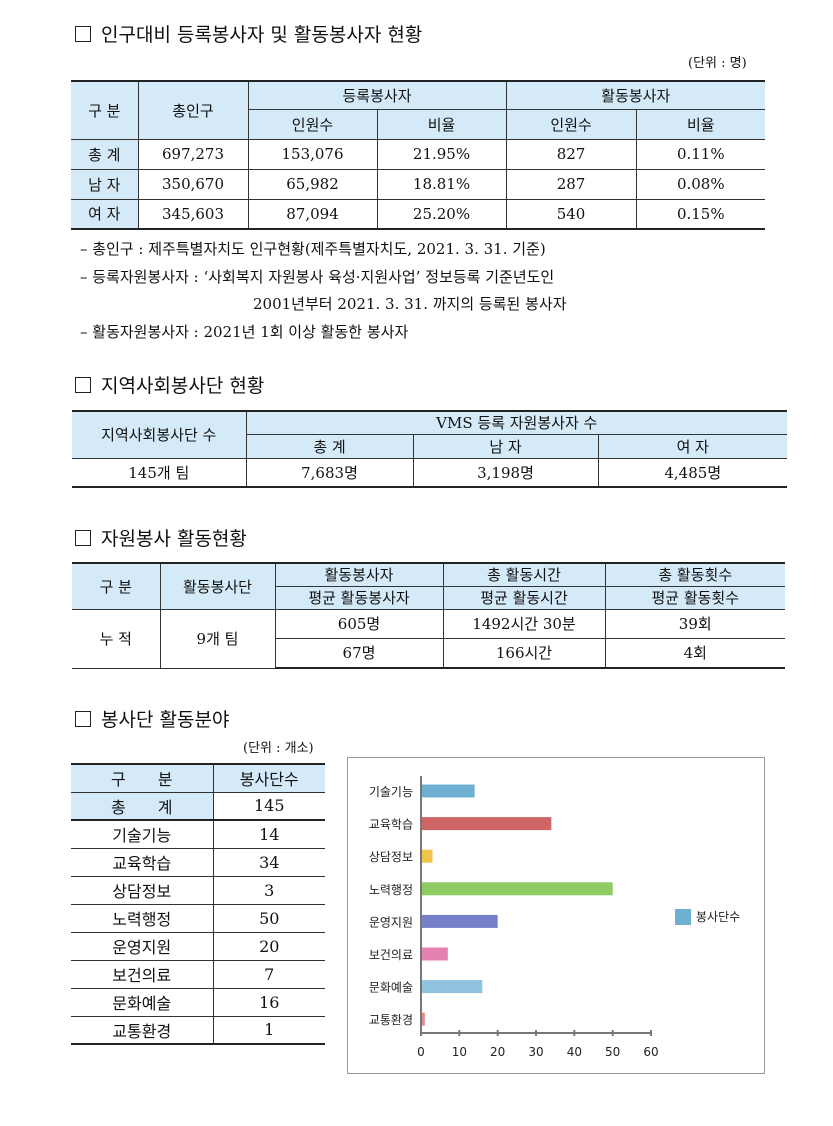 This screenshot has height=1126, width=833. Describe the element at coordinates (459, 1052) in the screenshot. I see `x-tick-label: 10` at that location.